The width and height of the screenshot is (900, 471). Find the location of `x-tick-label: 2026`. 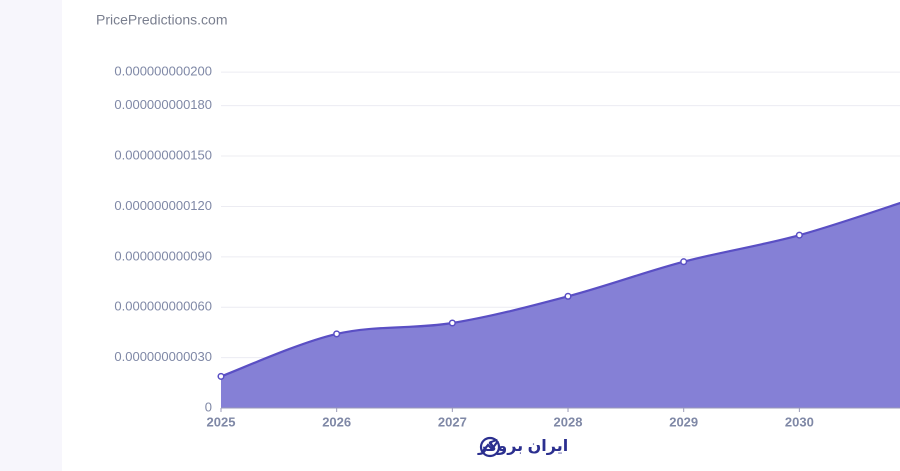

x-tick-label: 2026 is located at coordinates (336, 421).